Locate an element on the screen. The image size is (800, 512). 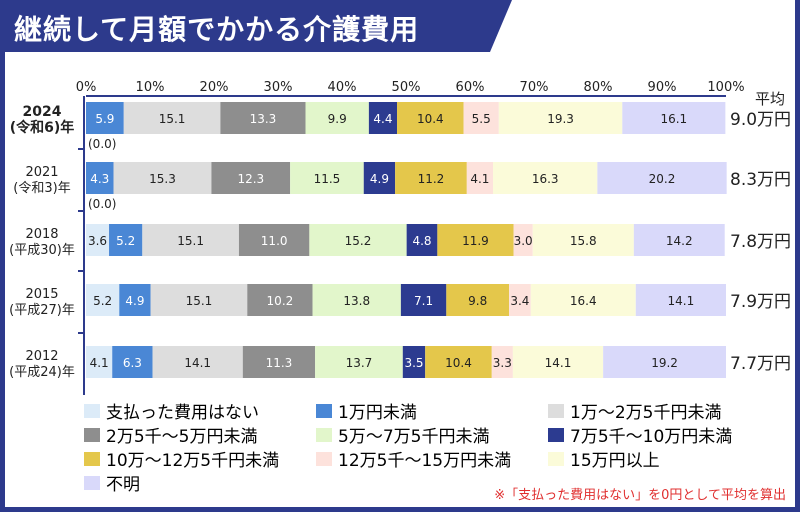
legend-label: 1万円未満 is located at coordinates (377, 413).